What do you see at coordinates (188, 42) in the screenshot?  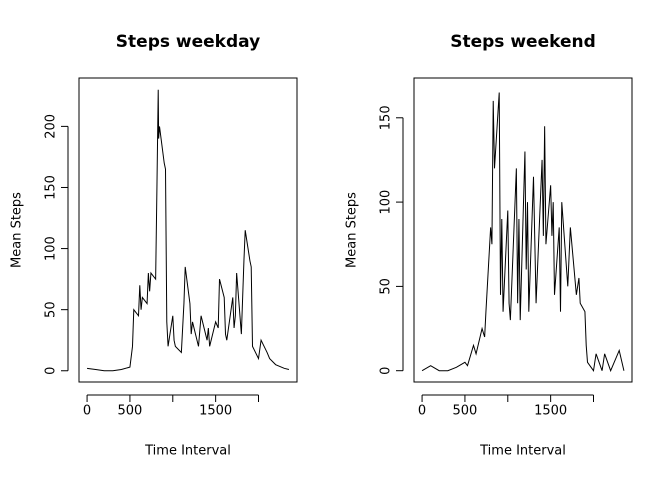 I see `chart-title: Steps weekday` at bounding box center [188, 42].